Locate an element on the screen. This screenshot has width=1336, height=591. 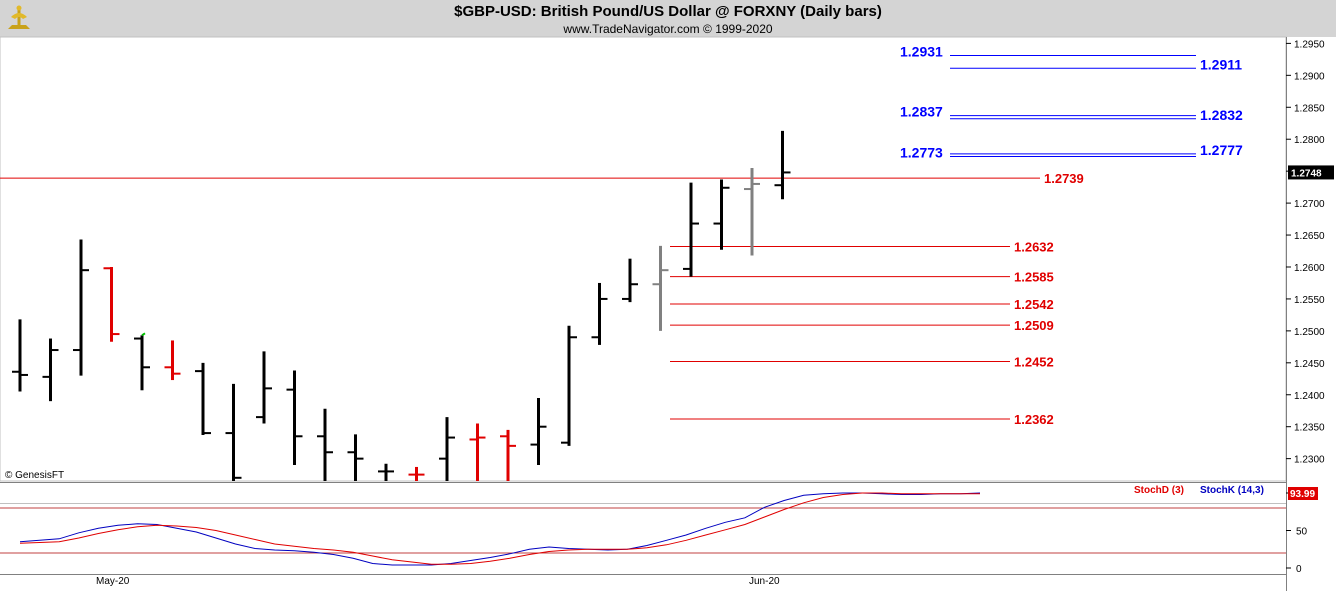
level-label: 1.2585 is located at coordinates (1034, 277).